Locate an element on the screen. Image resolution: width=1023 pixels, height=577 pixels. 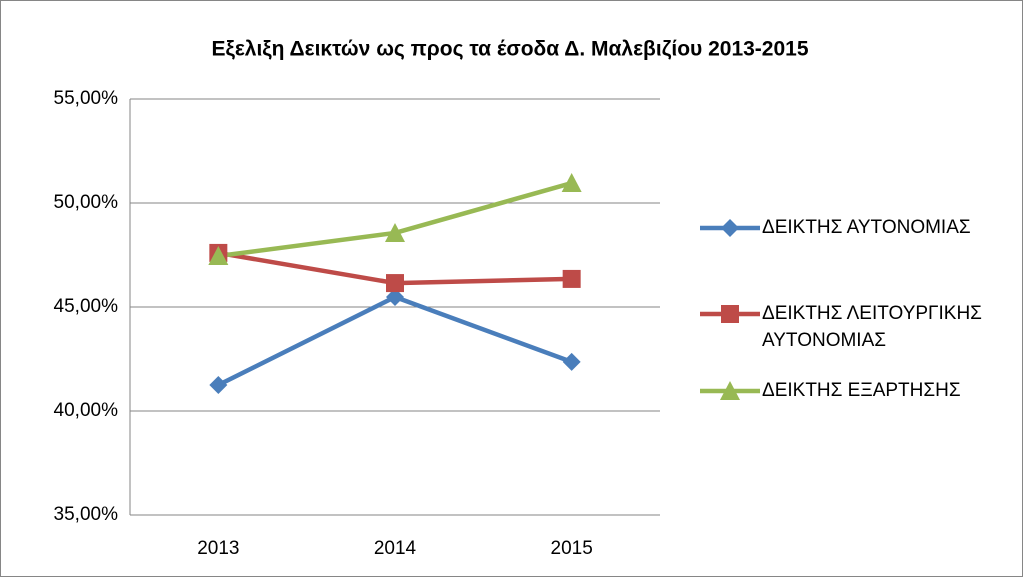
y-tick-label: 55,00% is located at coordinates (86, 98).